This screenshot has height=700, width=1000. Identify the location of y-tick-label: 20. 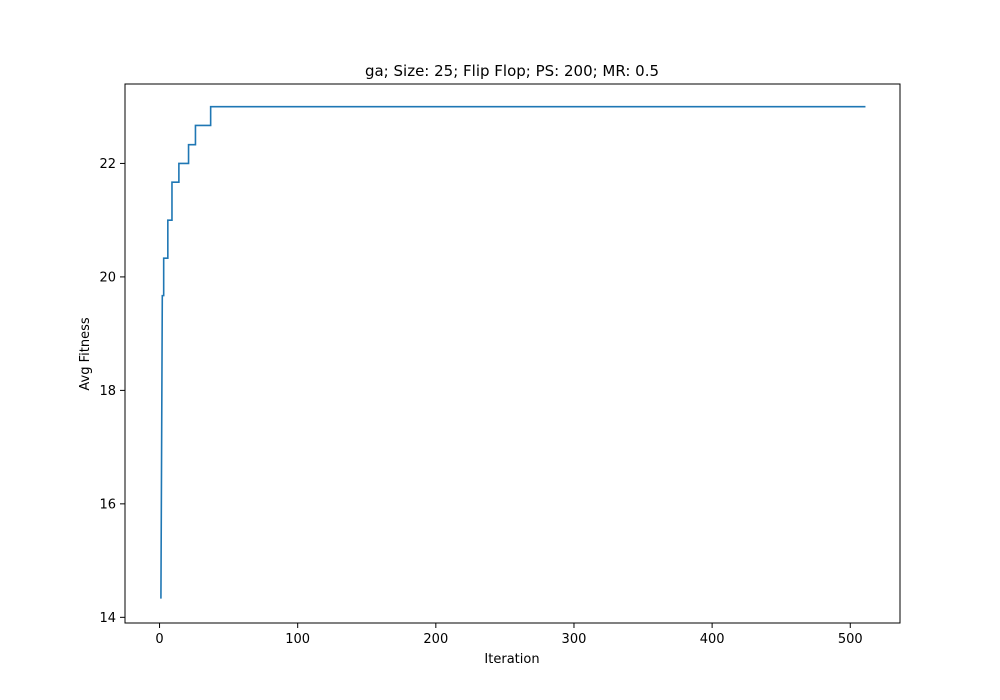
(107, 277).